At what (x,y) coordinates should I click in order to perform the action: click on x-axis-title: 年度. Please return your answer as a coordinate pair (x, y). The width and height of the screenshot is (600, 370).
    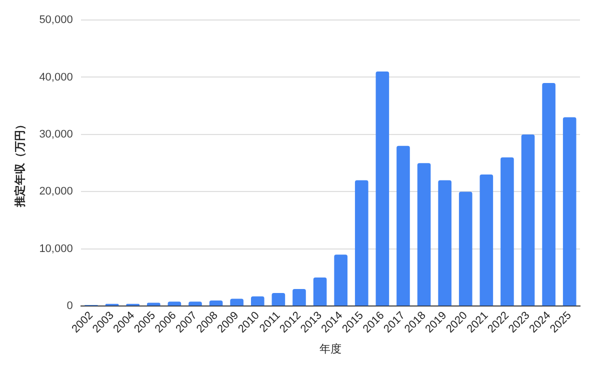
    Looking at the image, I should click on (330, 349).